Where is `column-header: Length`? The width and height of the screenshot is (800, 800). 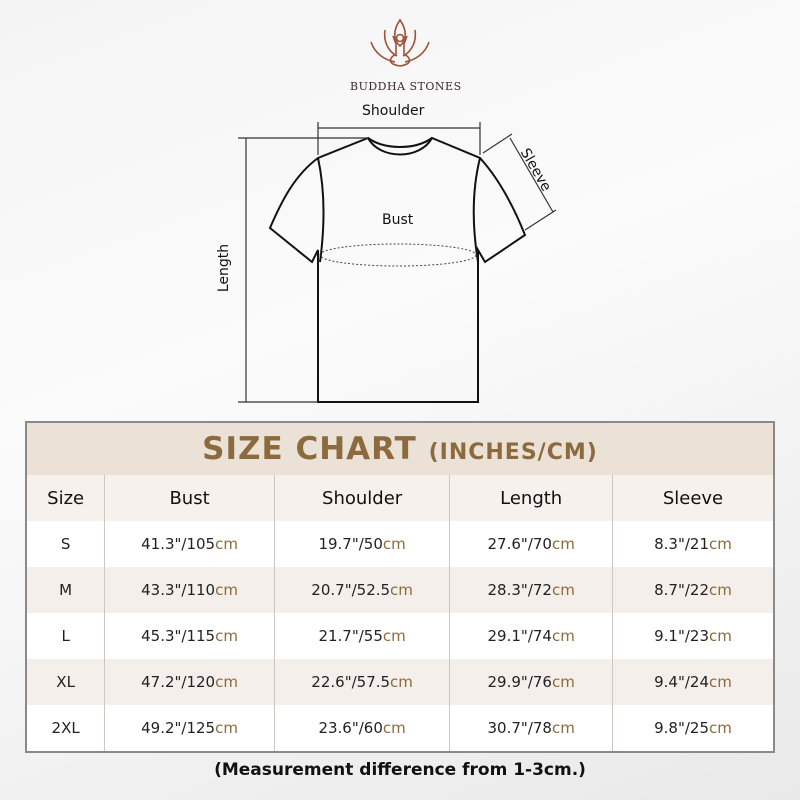 column-header: Length is located at coordinates (531, 498).